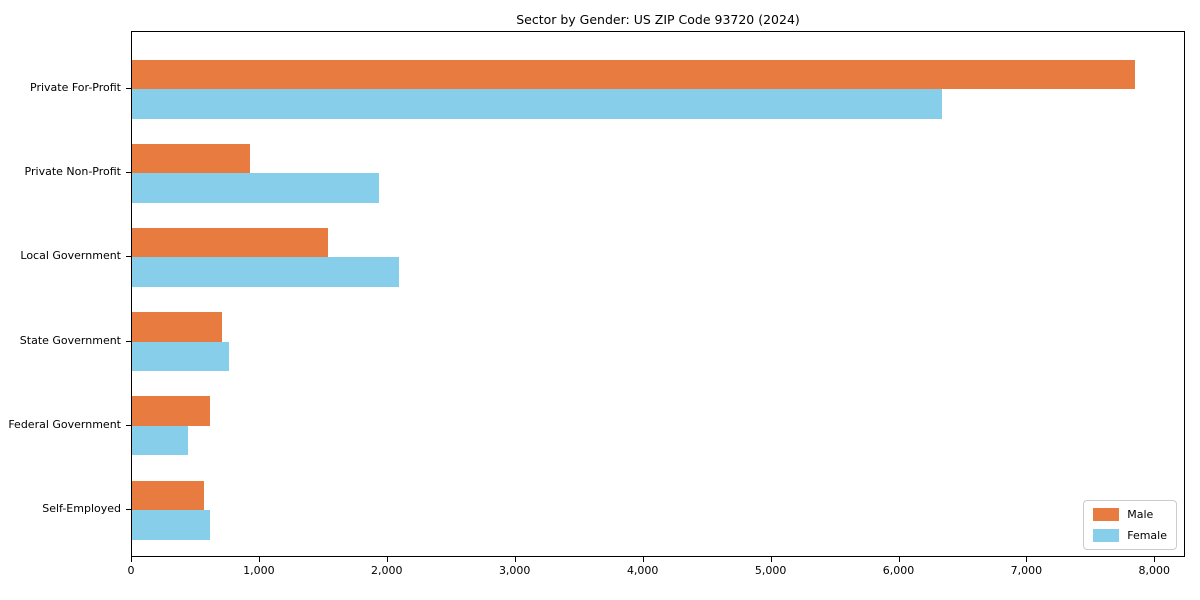 This screenshot has height=600, width=1200. I want to click on x-axis-label-4000: 4,000, so click(642, 570).